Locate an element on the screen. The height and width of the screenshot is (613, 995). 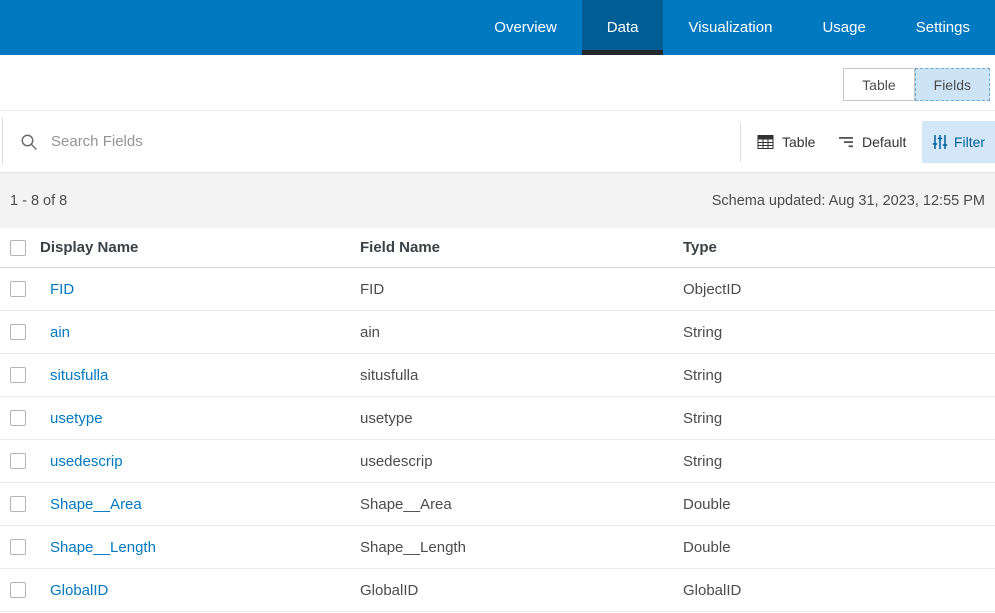
field-name-cell: GlobalID is located at coordinates (389, 590).